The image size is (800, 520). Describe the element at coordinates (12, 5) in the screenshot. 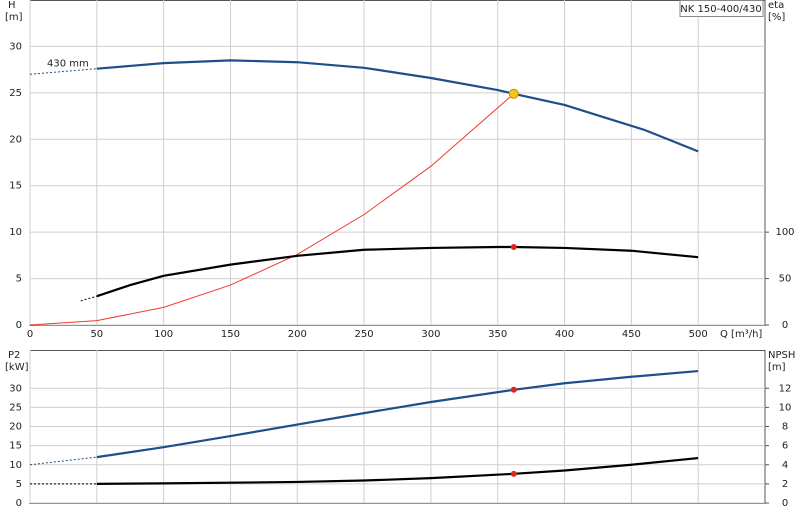

I see `y-axis-label: H` at that location.